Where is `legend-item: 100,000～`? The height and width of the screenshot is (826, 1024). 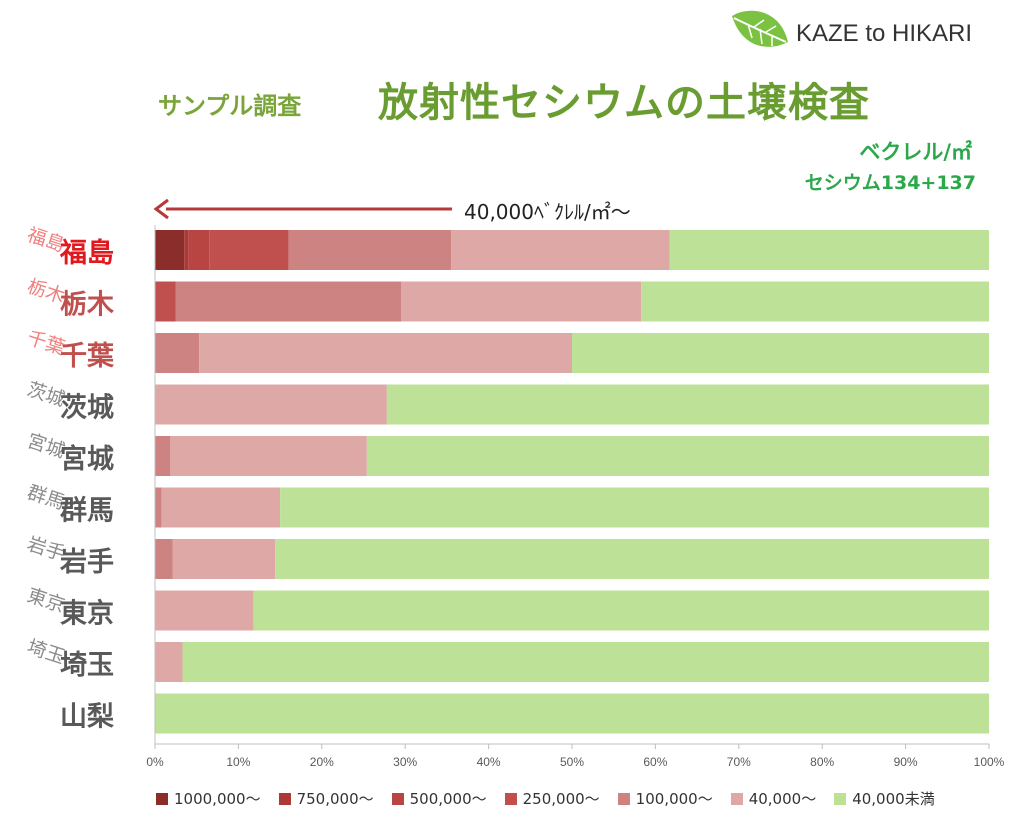 legend-item: 100,000～ is located at coordinates (665, 798).